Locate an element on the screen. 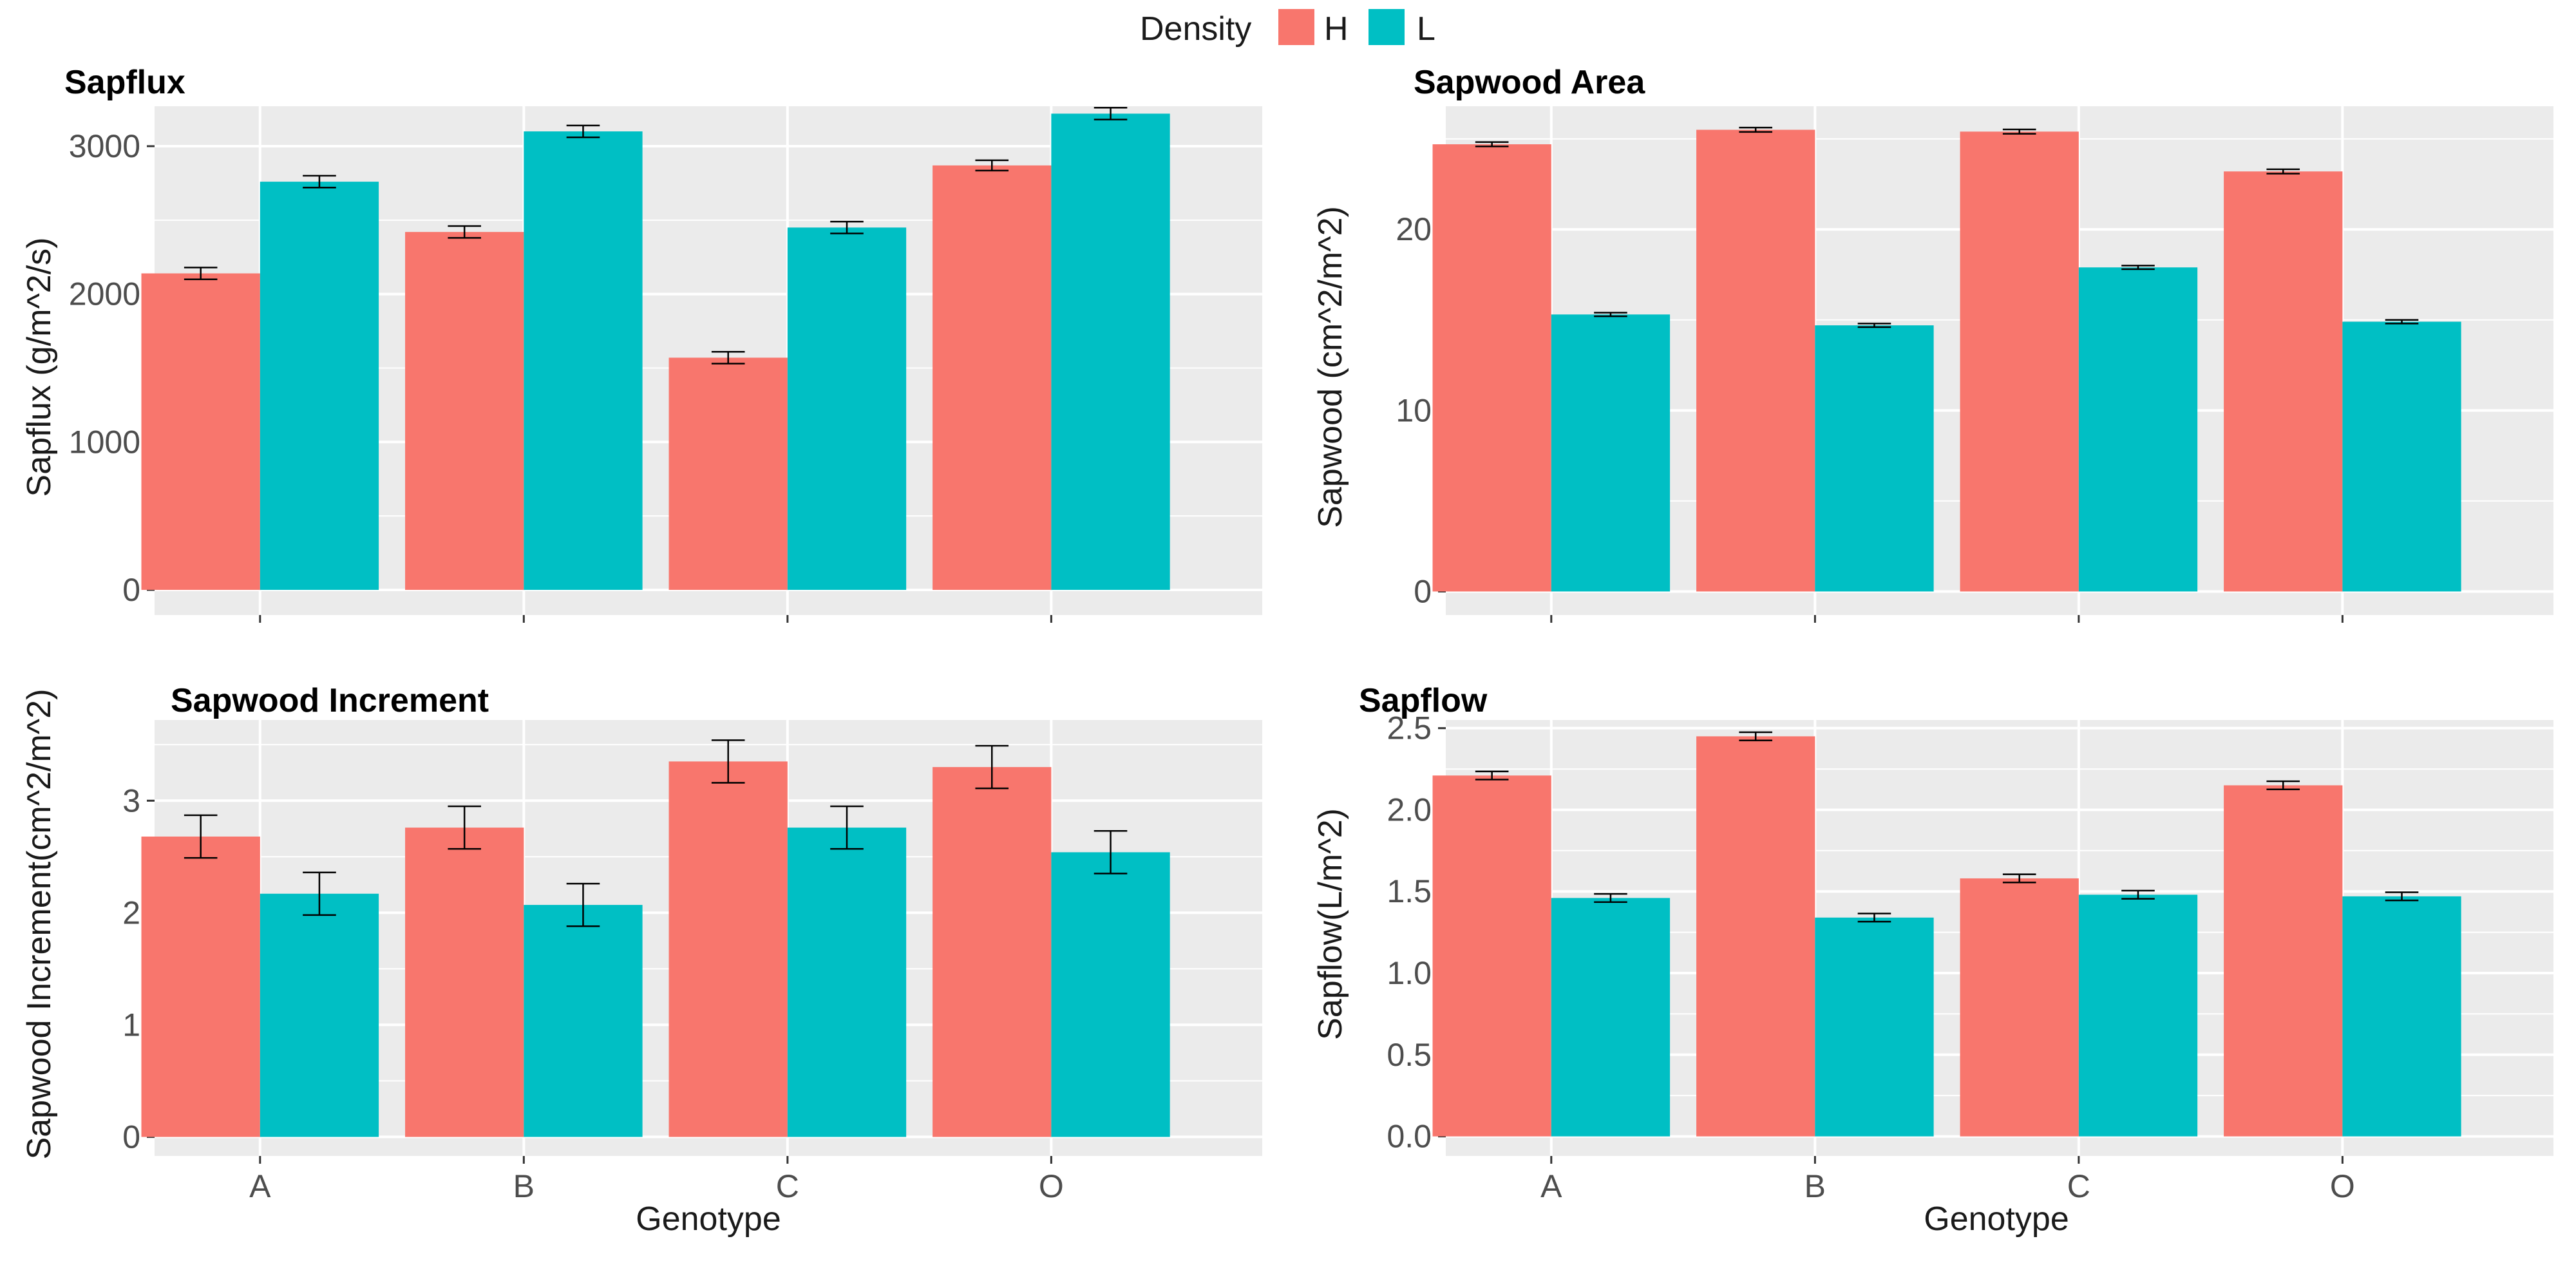  y-axis-title: Sapflow(L/m^2) is located at coordinates (1331, 924).